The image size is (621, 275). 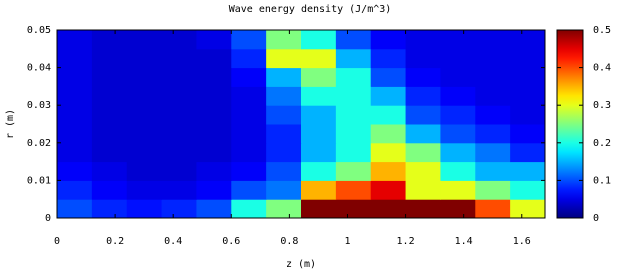 I want to click on x-tick-label: 1.2, so click(x=406, y=241).